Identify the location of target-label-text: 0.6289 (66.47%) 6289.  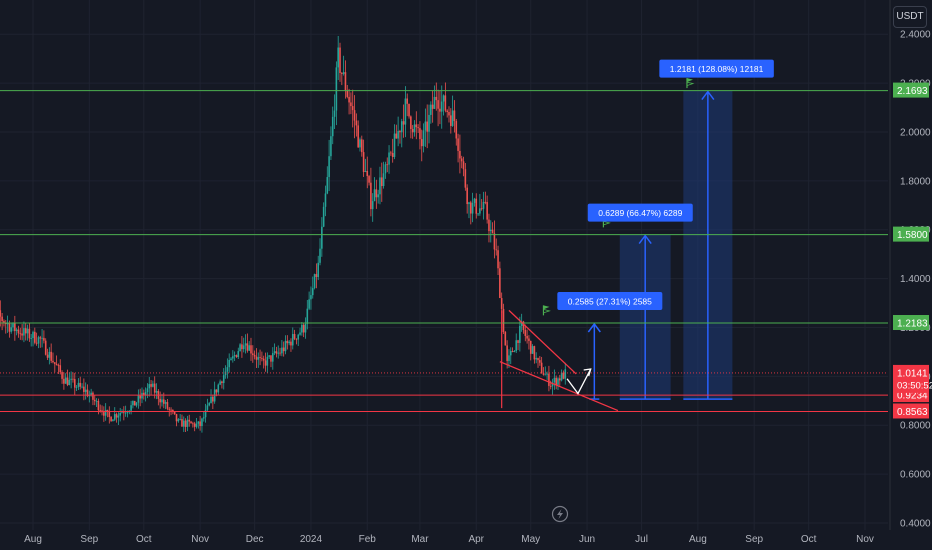
(640, 213).